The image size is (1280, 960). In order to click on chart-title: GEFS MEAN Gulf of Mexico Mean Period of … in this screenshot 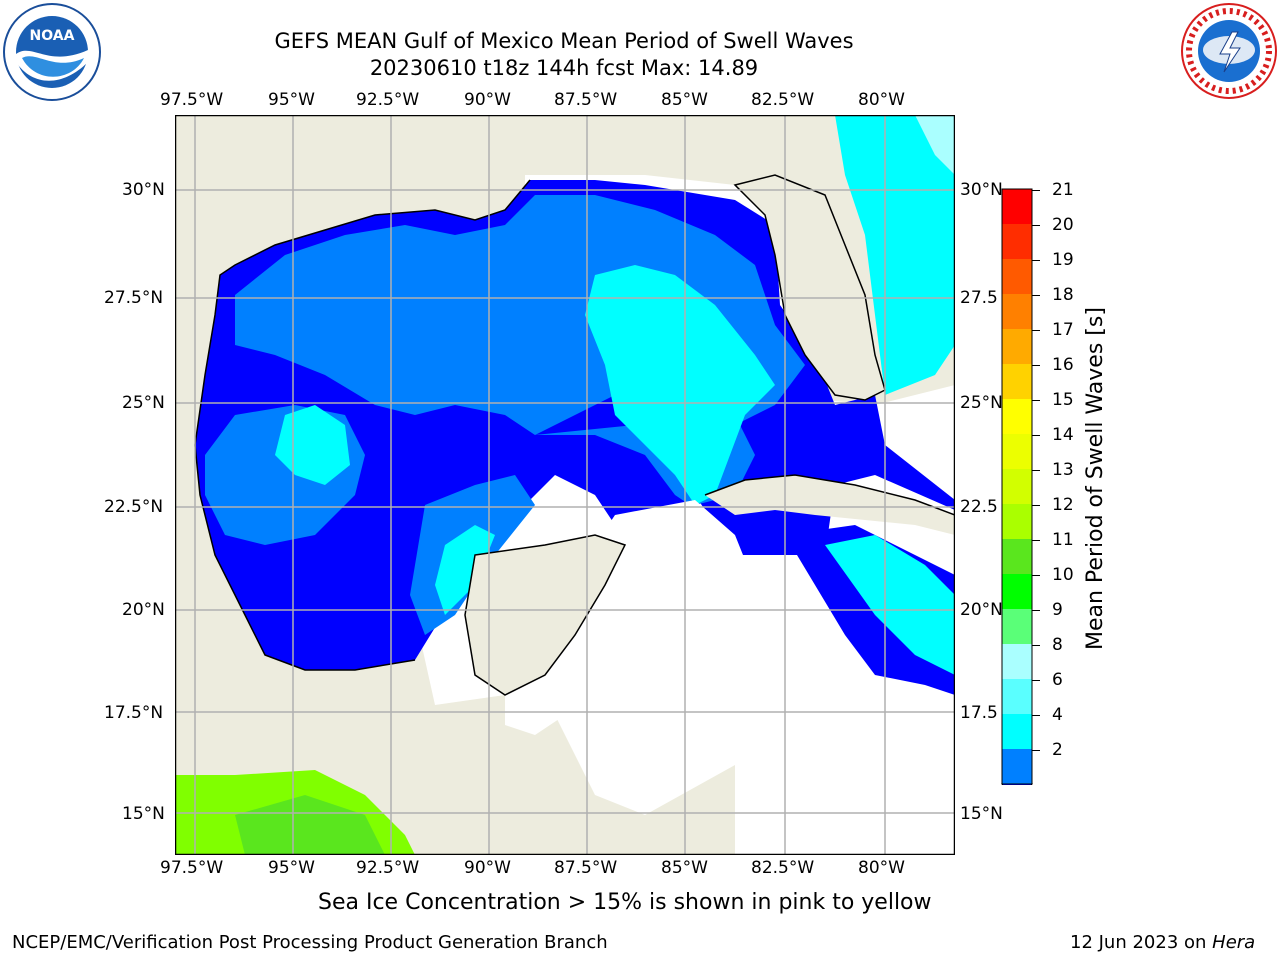, I will do `click(564, 41)`.